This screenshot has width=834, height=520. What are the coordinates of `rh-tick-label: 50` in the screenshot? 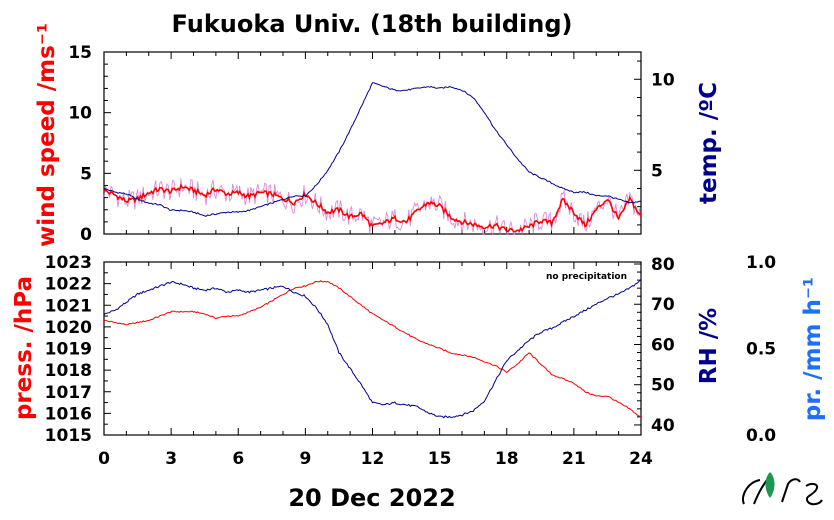 It's located at (663, 386).